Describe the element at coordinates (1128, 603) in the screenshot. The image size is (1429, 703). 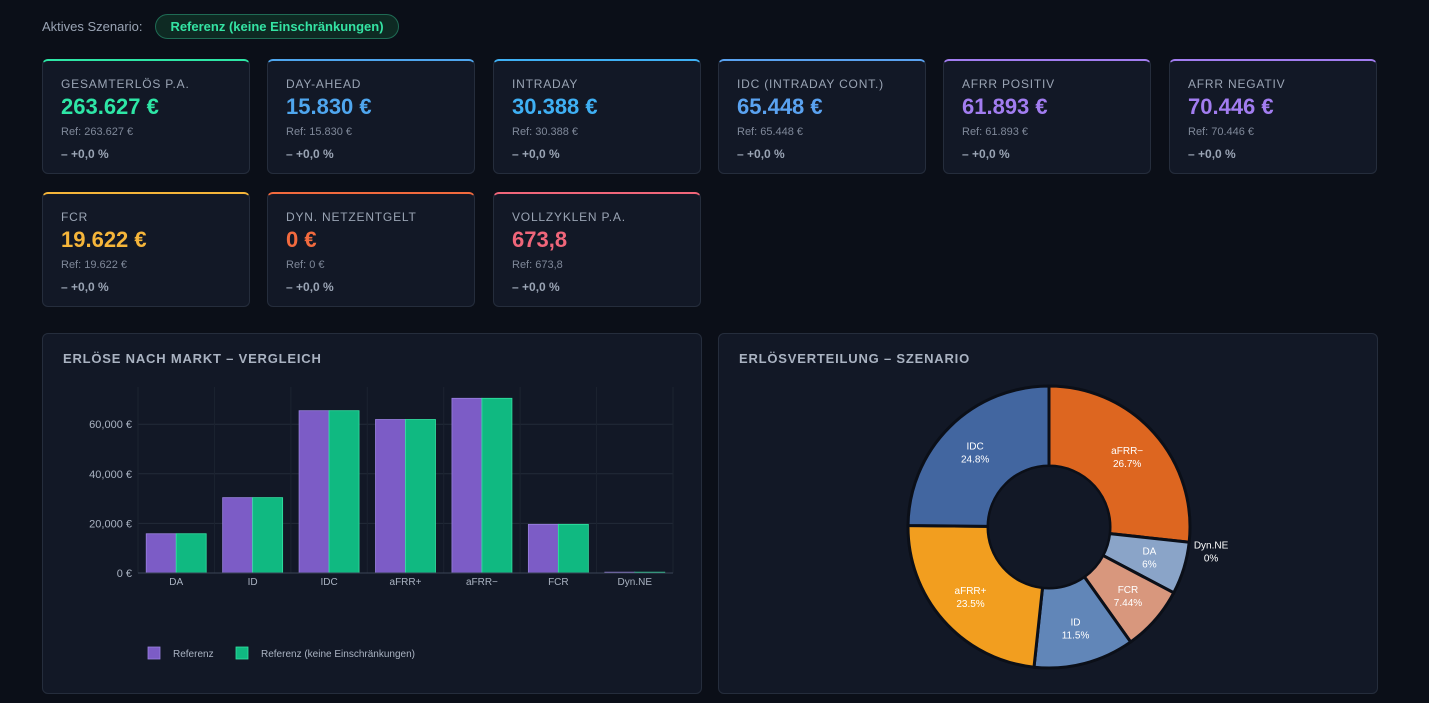
I see `slice-percent: 7.44%` at that location.